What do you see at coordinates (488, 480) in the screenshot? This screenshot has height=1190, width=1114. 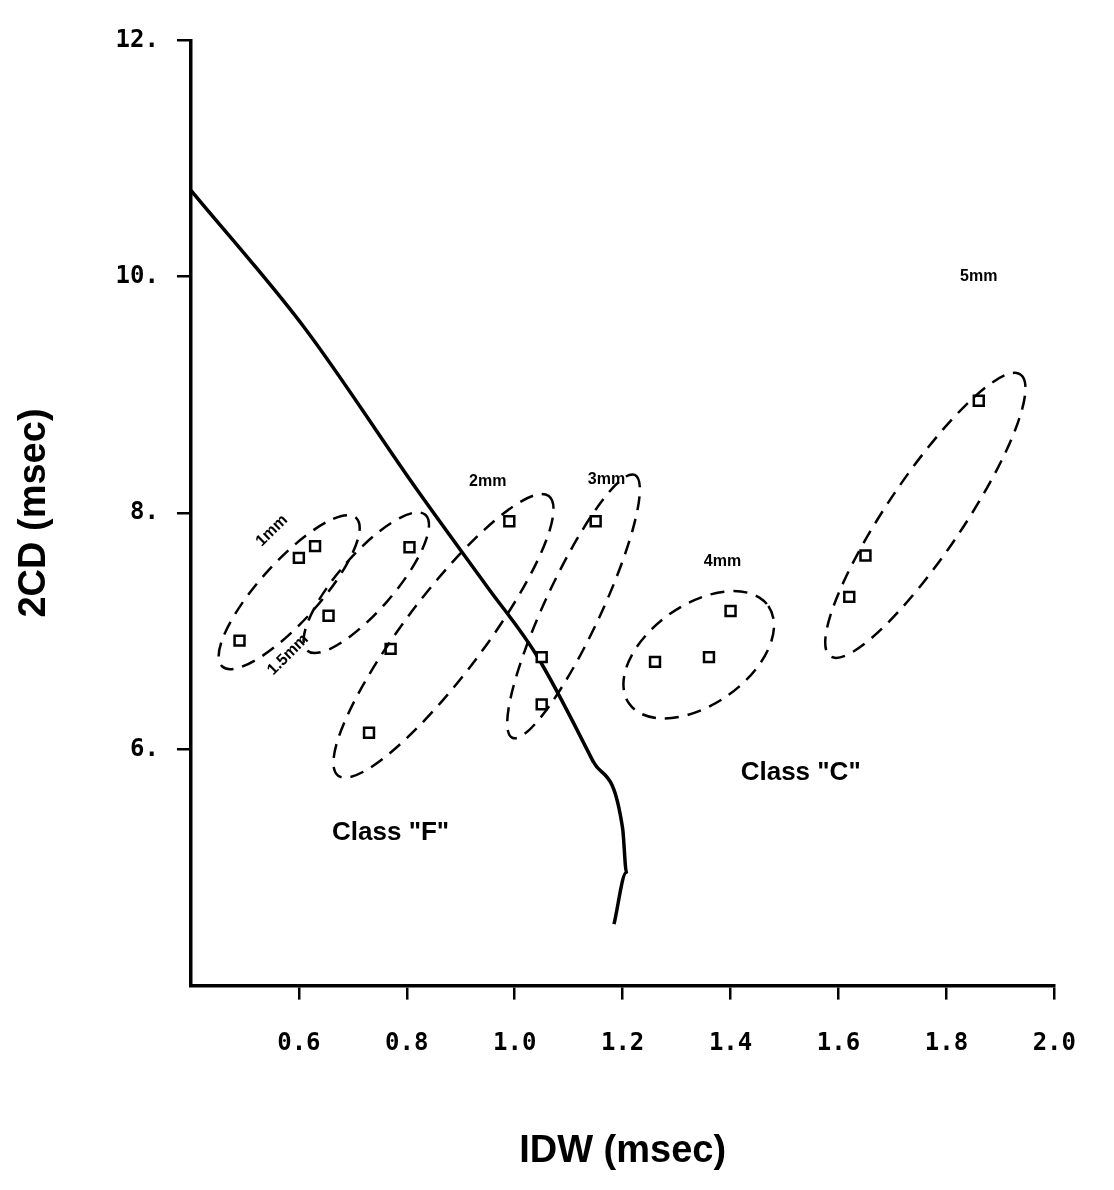 I see `annotation: 2mm` at bounding box center [488, 480].